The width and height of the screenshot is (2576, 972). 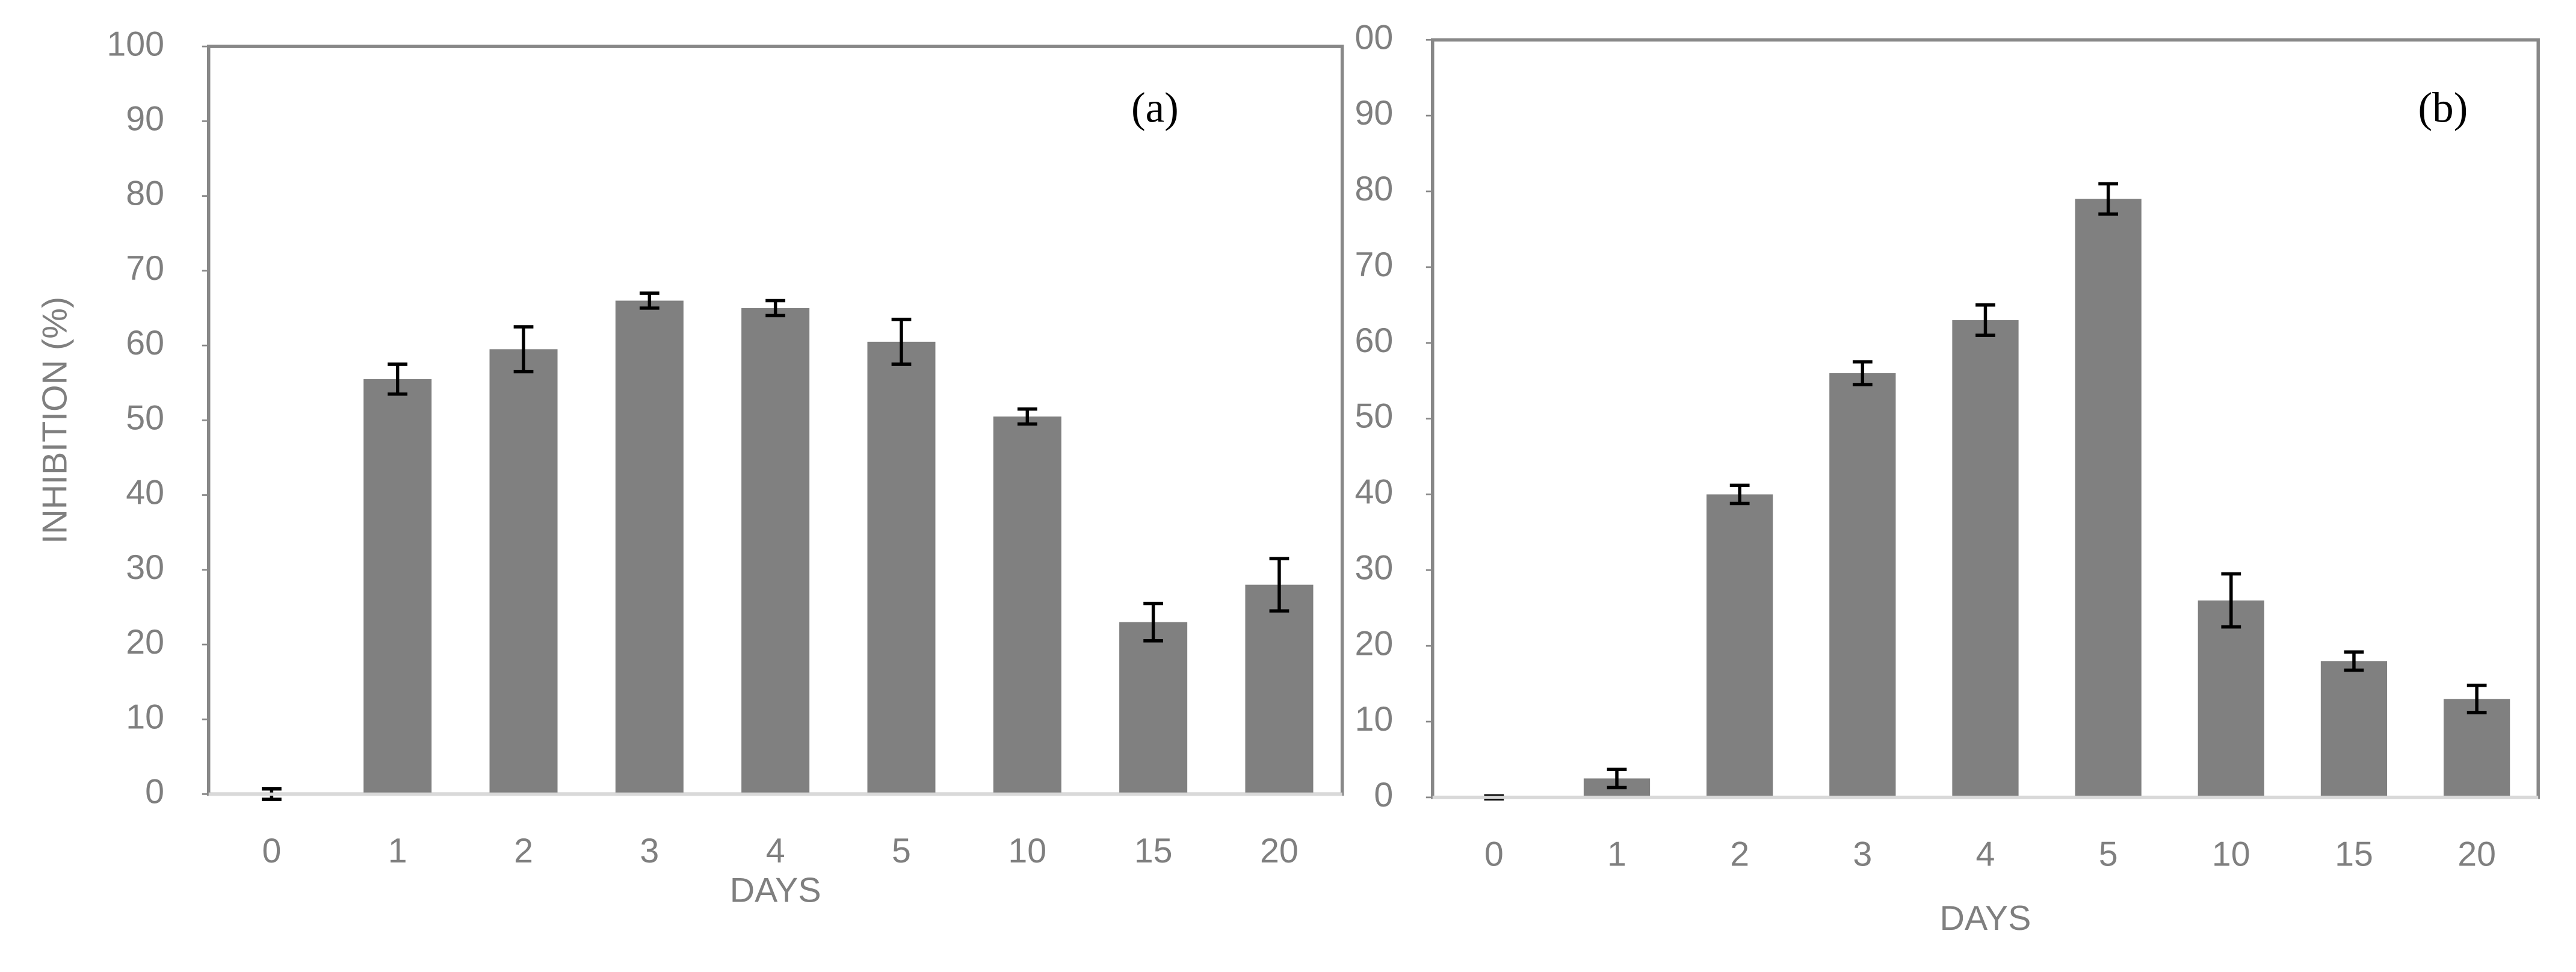 What do you see at coordinates (2443, 108) in the screenshot?
I see `annotation: (b)` at bounding box center [2443, 108].